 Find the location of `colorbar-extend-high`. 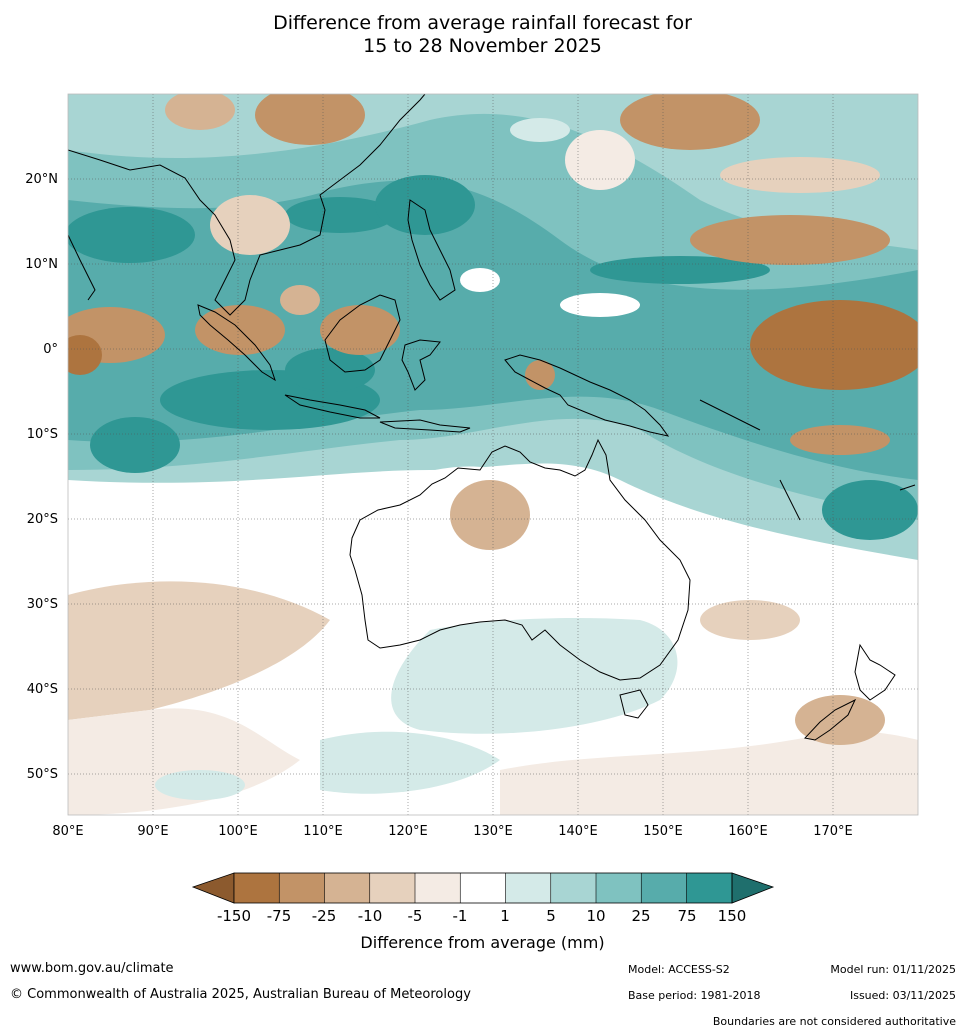

colorbar-extend-high is located at coordinates (753, 888).